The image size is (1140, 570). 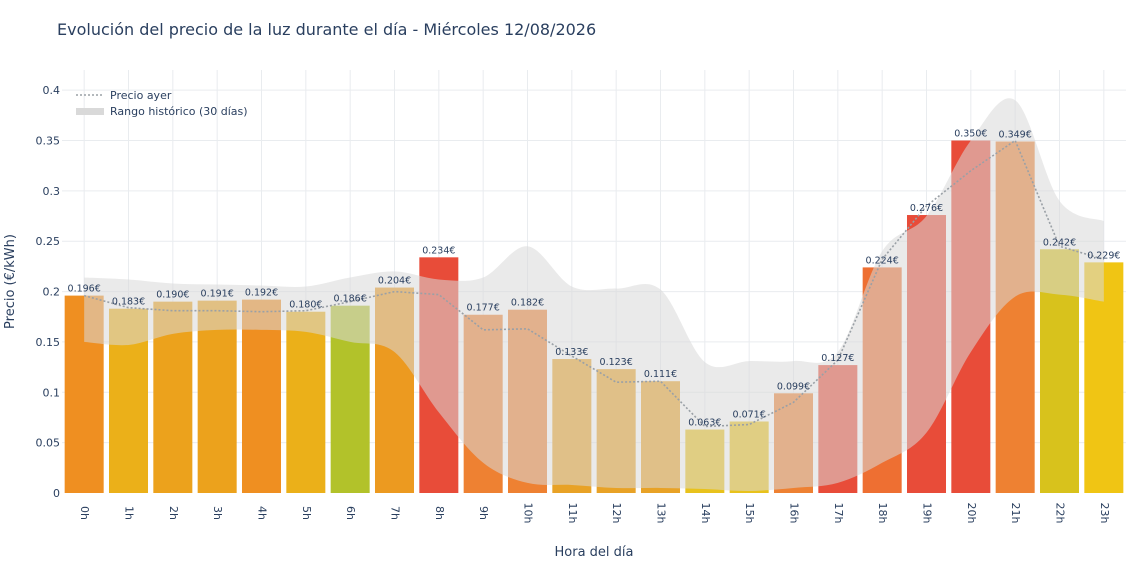 I want to click on bar-value-label: 0.234€, so click(x=438, y=250).